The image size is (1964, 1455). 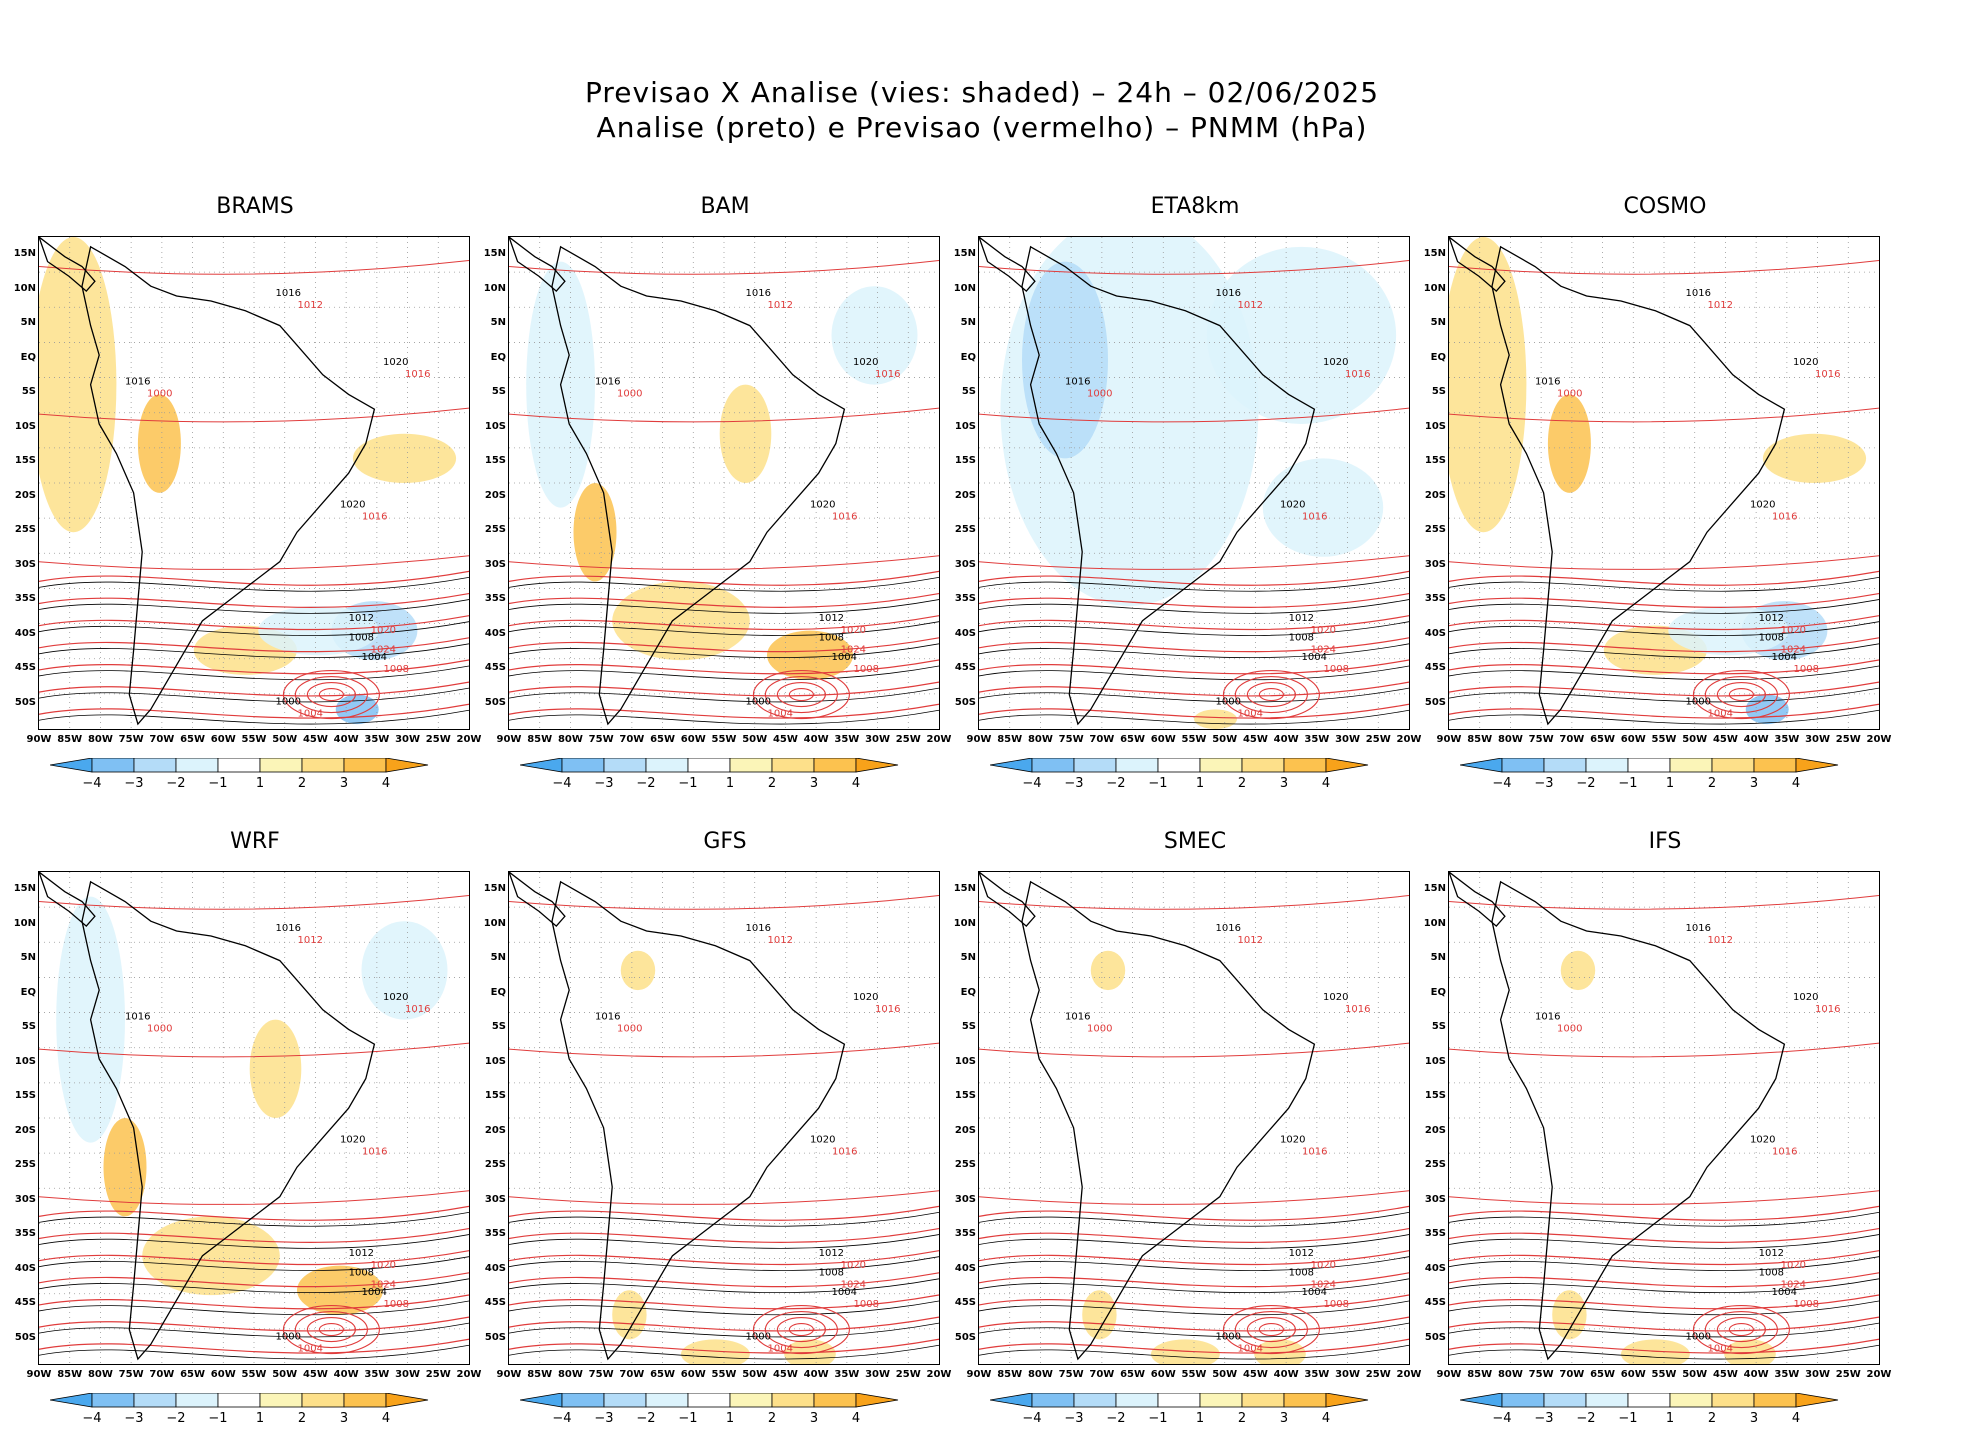 What do you see at coordinates (1670, 783) in the screenshot?
I see `colorbar-label: 1` at bounding box center [1670, 783].